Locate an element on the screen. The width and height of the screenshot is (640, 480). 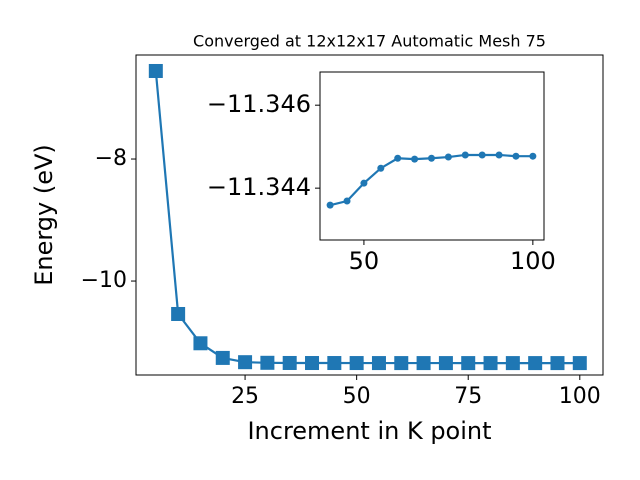
y-tick-label: −11.344 is located at coordinates (259, 187).